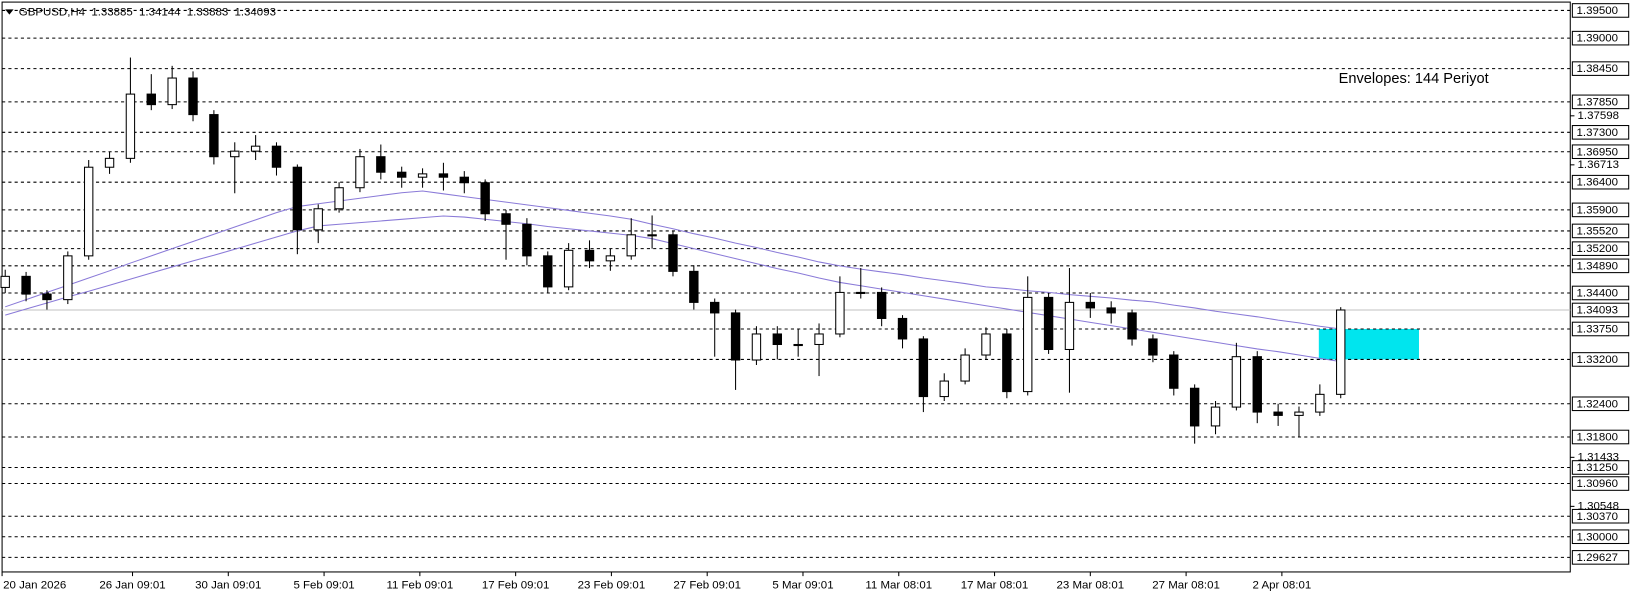  I want to click on header: GBPUSD,H4 1.33885 1.34144 1.33883 1.34093, so click(147, 13).